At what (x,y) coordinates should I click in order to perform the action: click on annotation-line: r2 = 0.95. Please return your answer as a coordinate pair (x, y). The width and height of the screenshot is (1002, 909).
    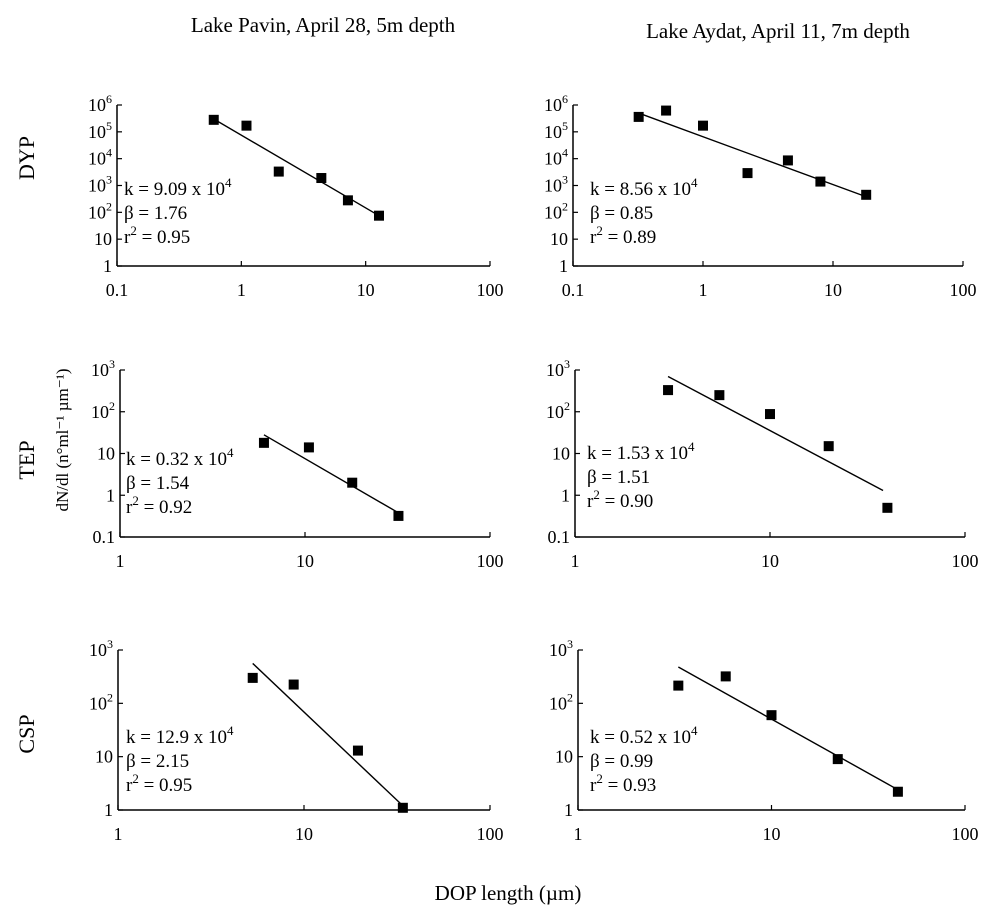
    Looking at the image, I should click on (157, 235).